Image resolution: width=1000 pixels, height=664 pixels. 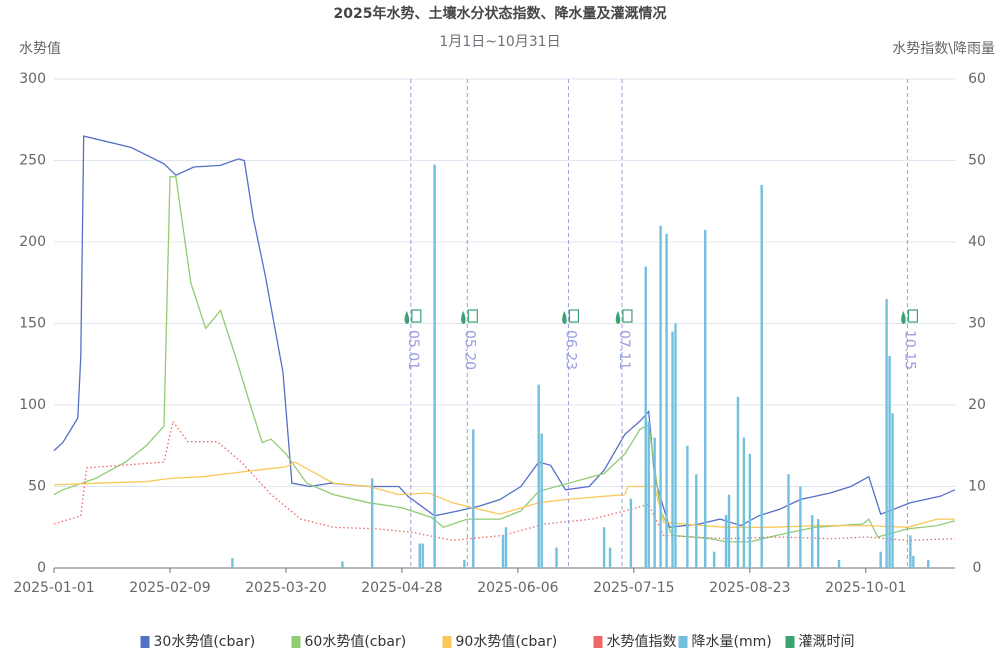 What do you see at coordinates (977, 161) in the screenshot?
I see `y2-tick-label: 50` at bounding box center [977, 161].